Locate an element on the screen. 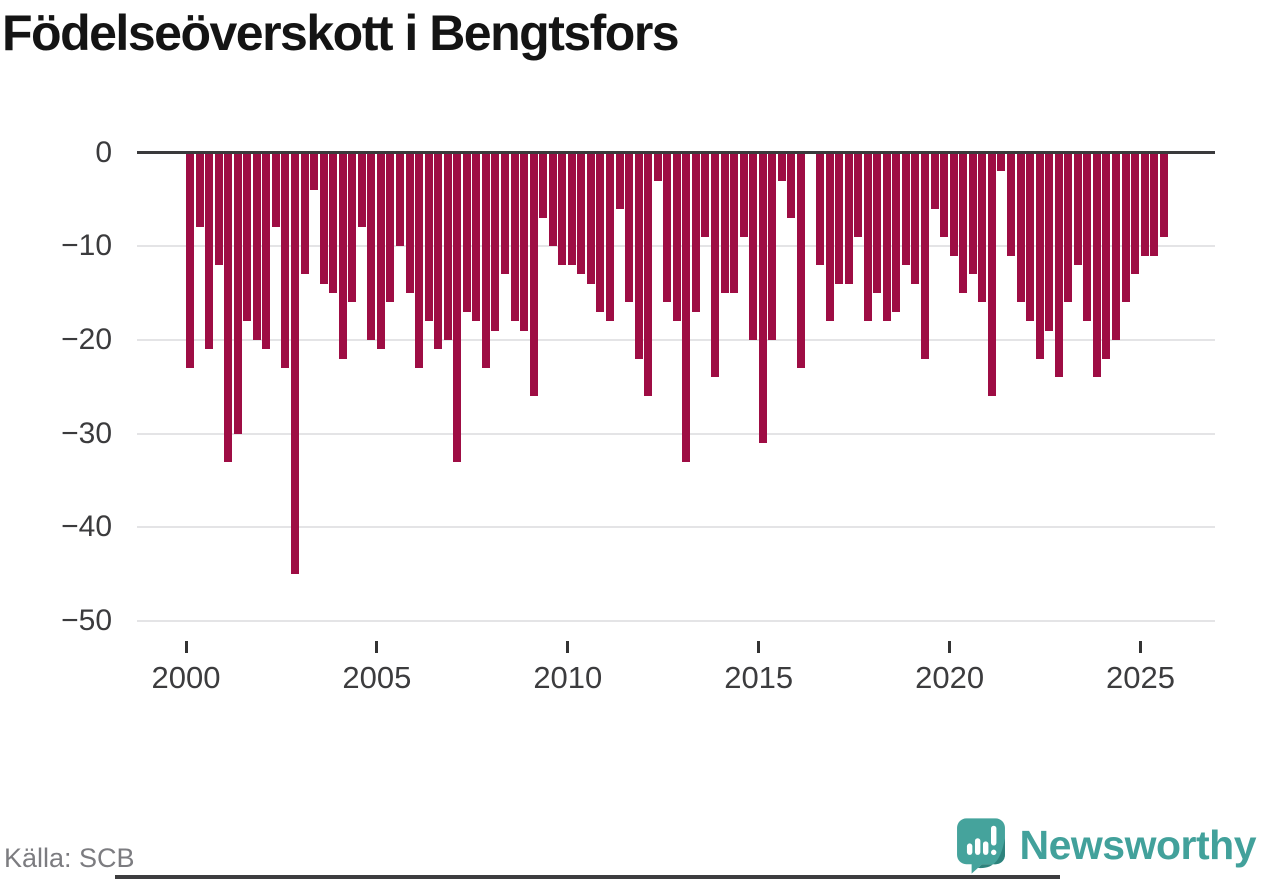  y-axis-label: −40 is located at coordinates (86, 527).